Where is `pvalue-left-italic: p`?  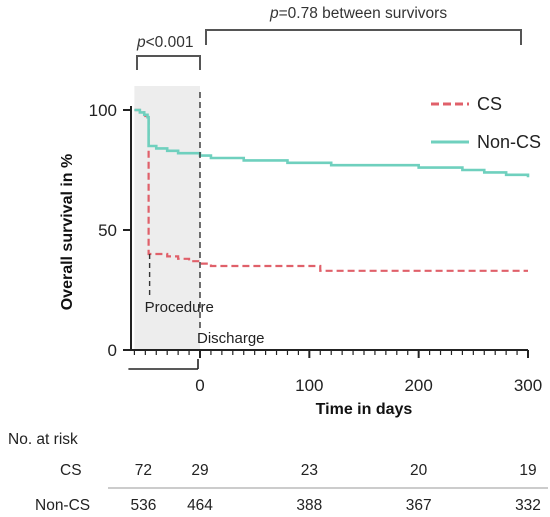
pvalue-left-italic: p is located at coordinates (141, 42).